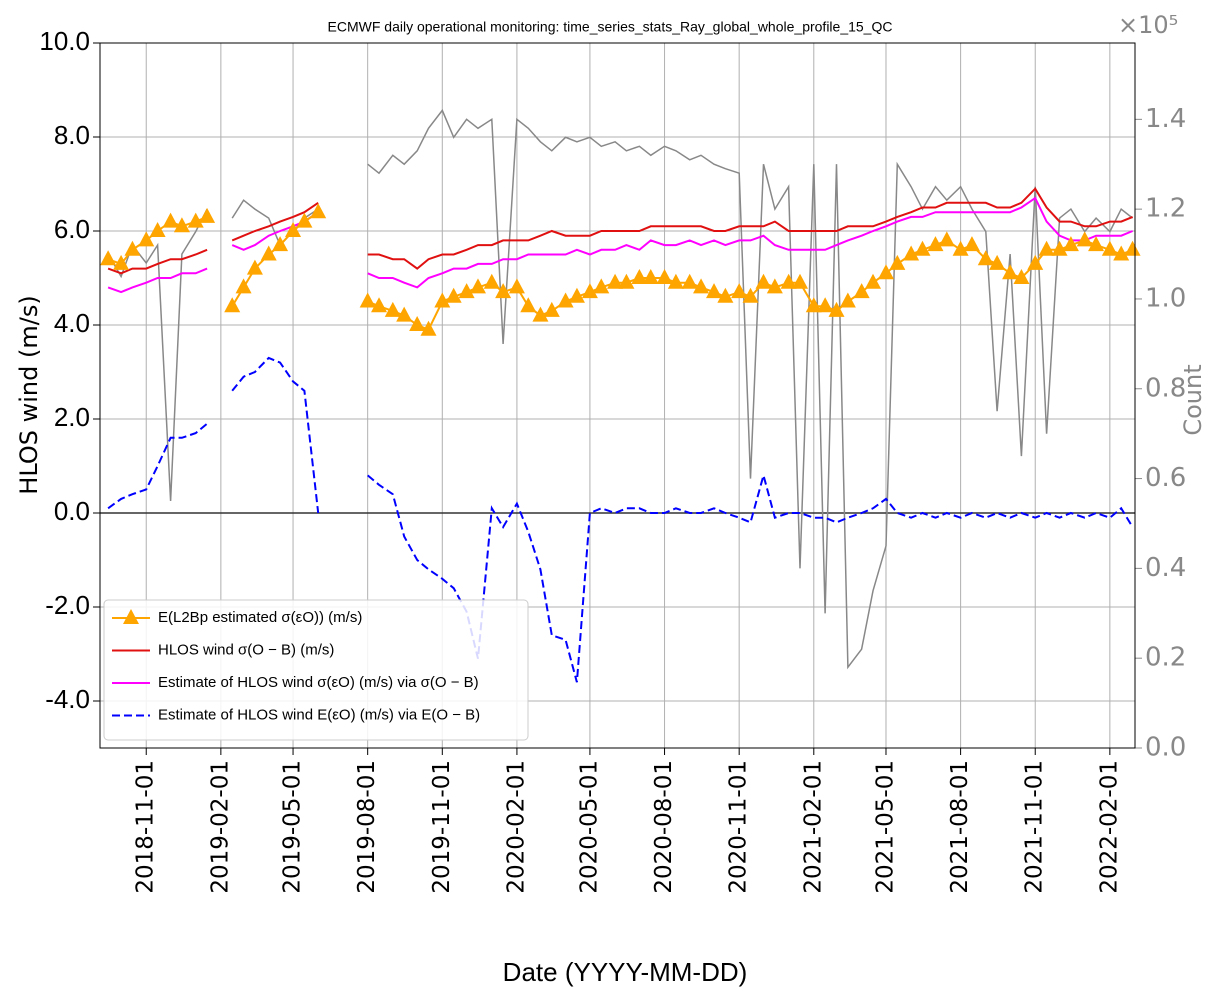  What do you see at coordinates (739, 827) in the screenshot?
I see `x-tick-label: 2020-11-01` at bounding box center [739, 827].